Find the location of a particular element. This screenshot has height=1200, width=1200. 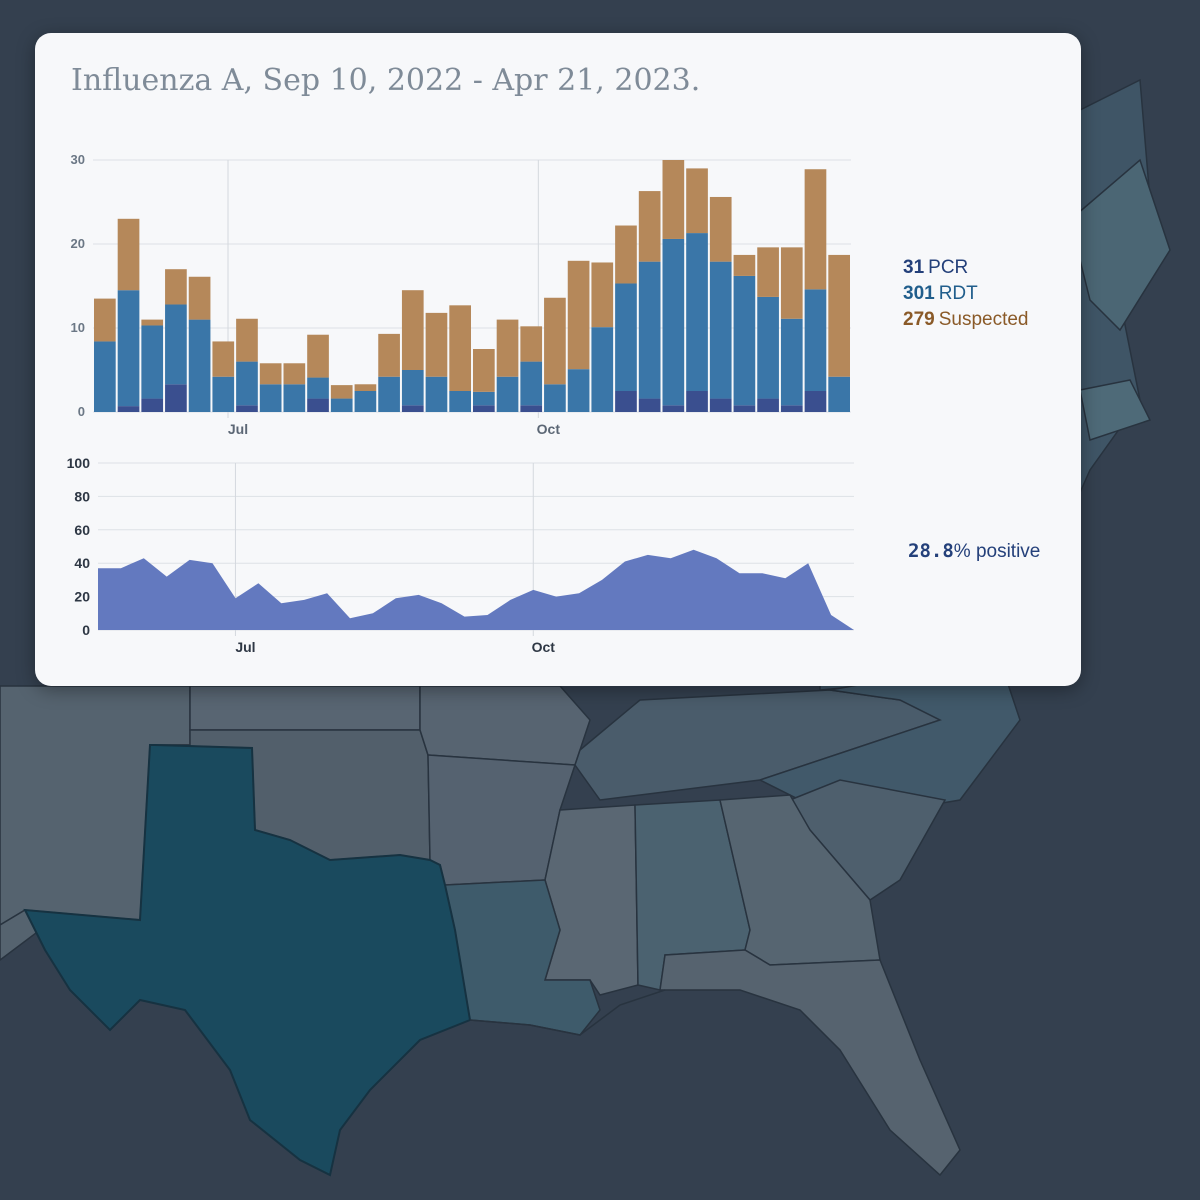

state-kansas is located at coordinates (305, 708).